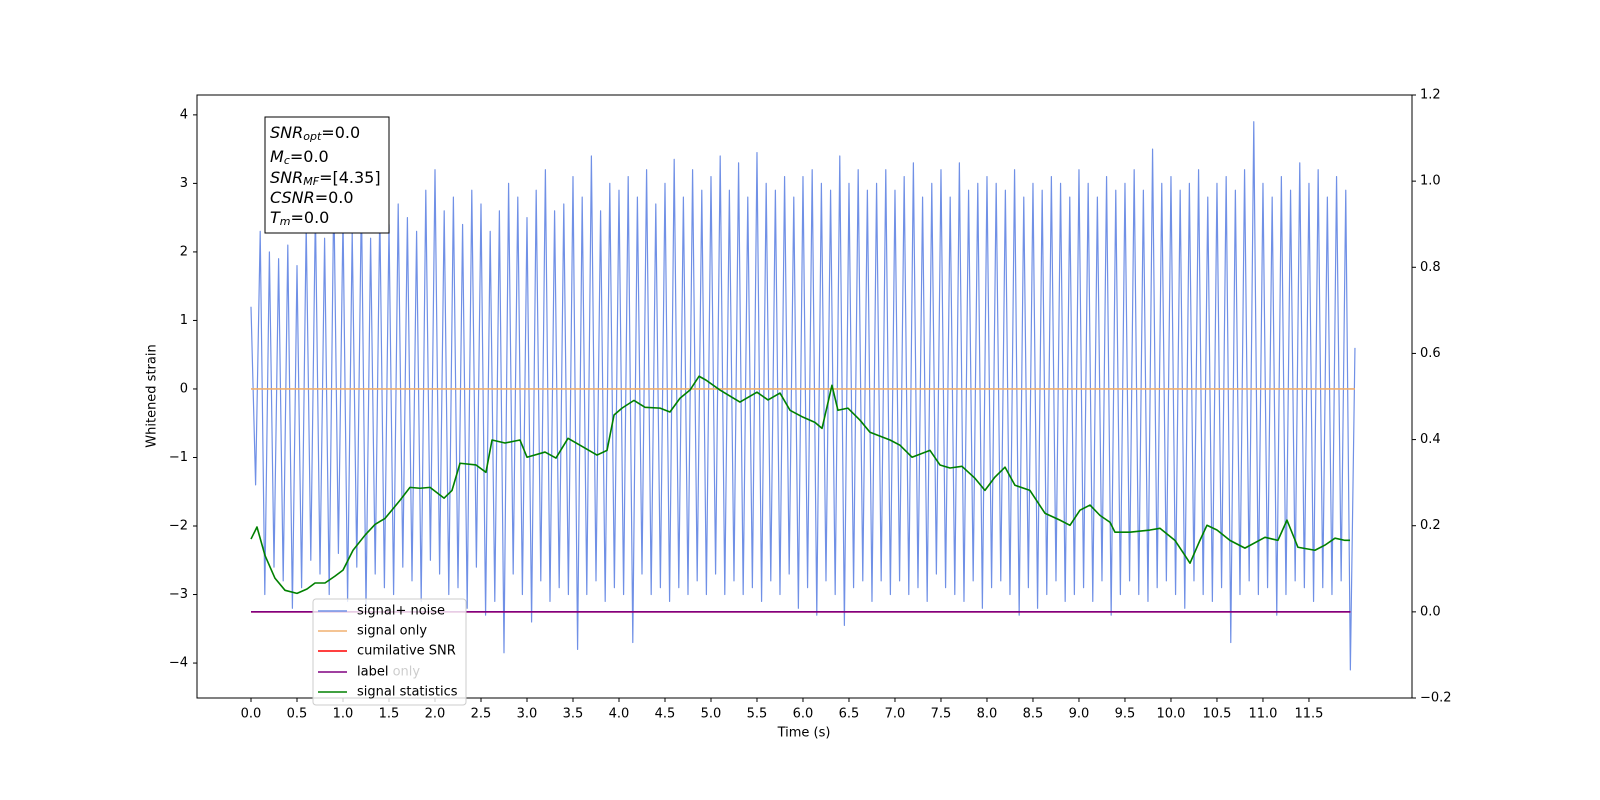 Image resolution: width=1600 pixels, height=800 pixels. What do you see at coordinates (311, 181) in the screenshot?
I see `annotation-subscript: MF` at bounding box center [311, 181].